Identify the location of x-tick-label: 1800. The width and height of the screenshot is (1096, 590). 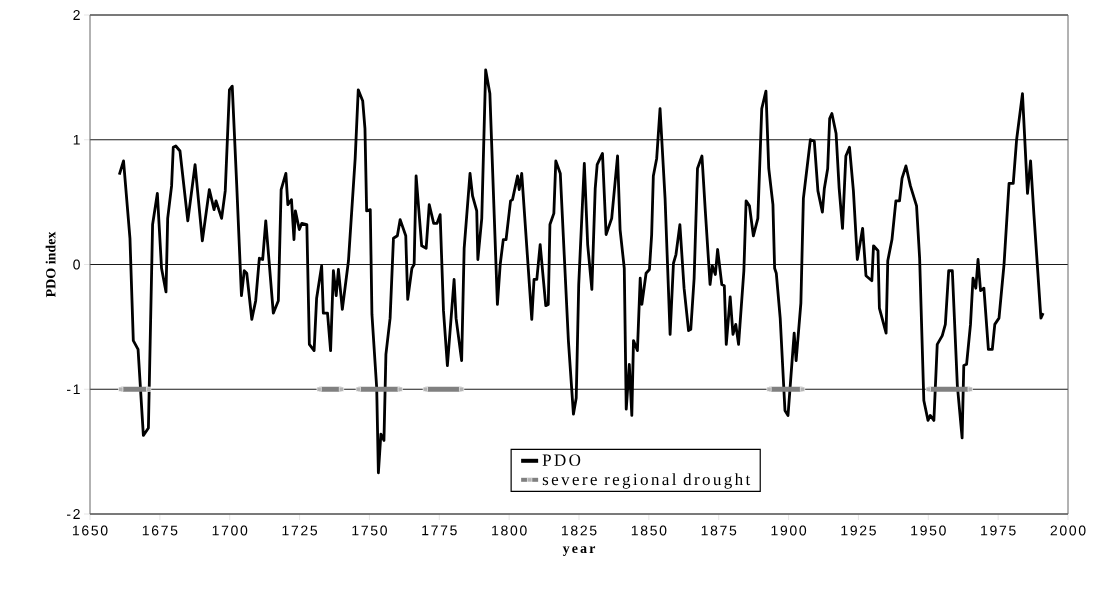
(509, 530).